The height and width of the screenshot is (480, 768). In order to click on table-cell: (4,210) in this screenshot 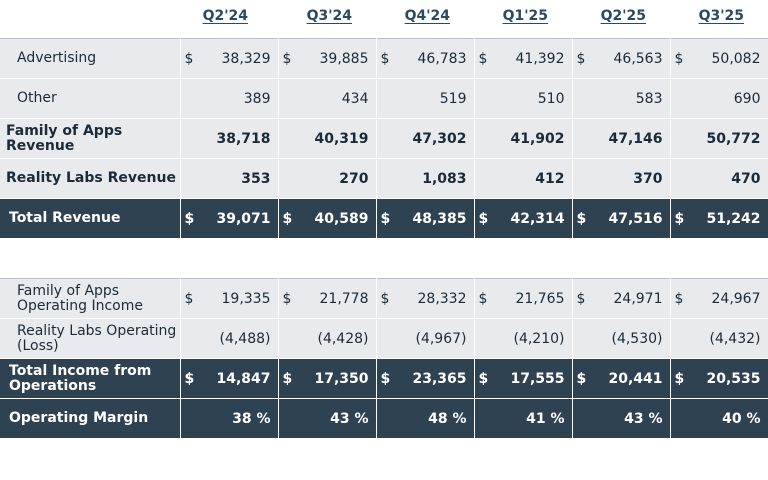, I will do `click(523, 338)`.